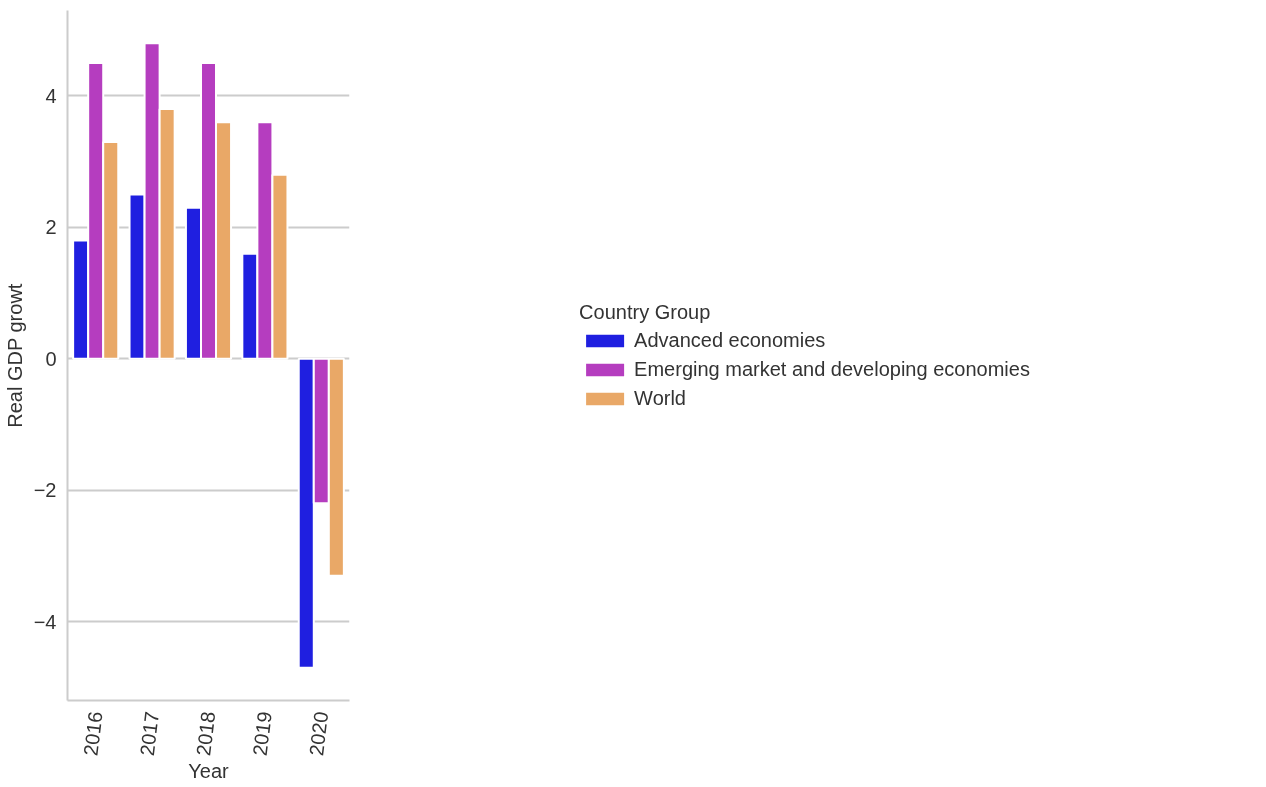 This screenshot has width=1266, height=787. What do you see at coordinates (319, 733) in the screenshot?
I see `x-tick-label: 2020` at bounding box center [319, 733].